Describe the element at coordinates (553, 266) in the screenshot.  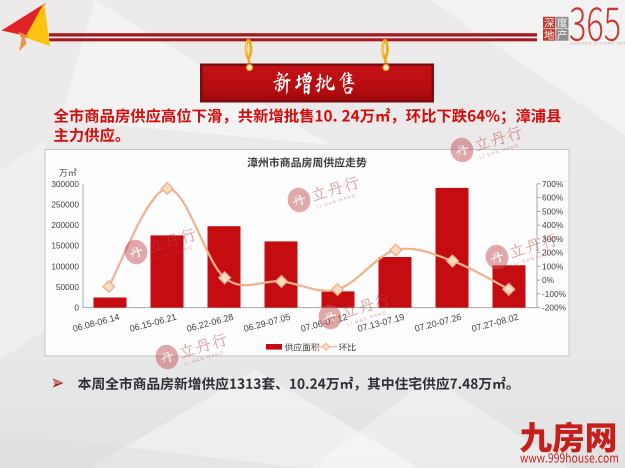
I see `svg-text: 100%` at that location.